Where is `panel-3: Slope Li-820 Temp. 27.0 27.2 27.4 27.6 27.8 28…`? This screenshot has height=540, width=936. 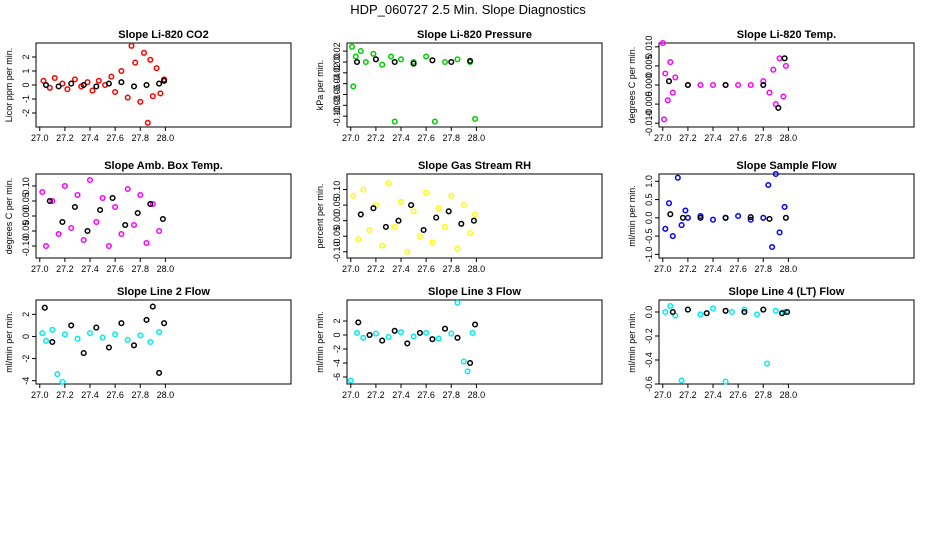 panel-3: Slope Li-820 Temp. 27.0 27.2 27.4 27.6 27.8 28… is located at coordinates (771, 86).